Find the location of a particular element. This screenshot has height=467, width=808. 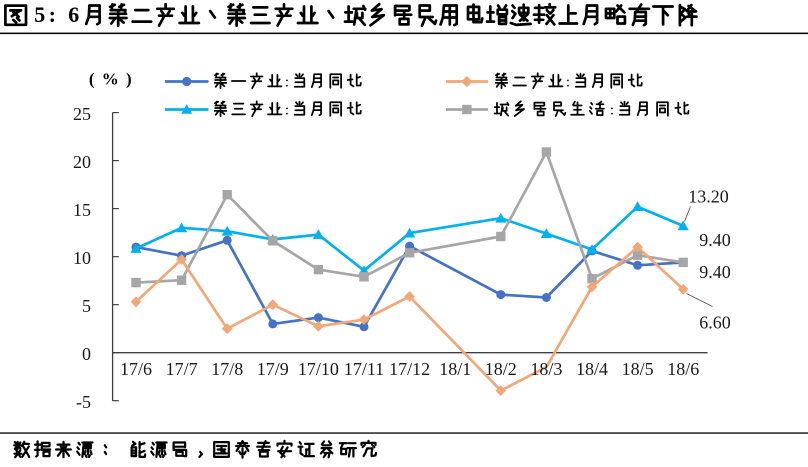

svg-text: 17/8 is located at coordinates (227, 369).